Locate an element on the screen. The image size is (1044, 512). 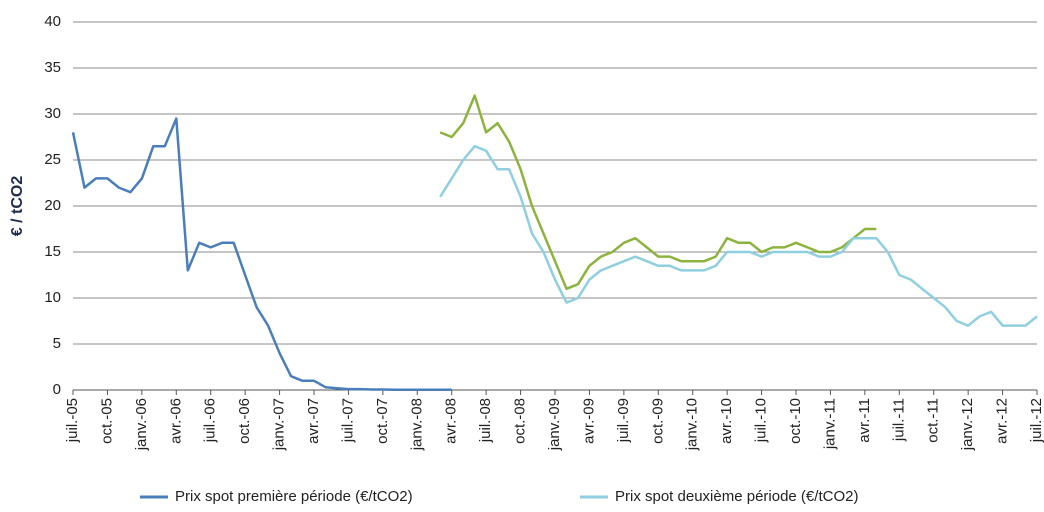
x-tick-label: oct.-08 is located at coordinates (520, 421).